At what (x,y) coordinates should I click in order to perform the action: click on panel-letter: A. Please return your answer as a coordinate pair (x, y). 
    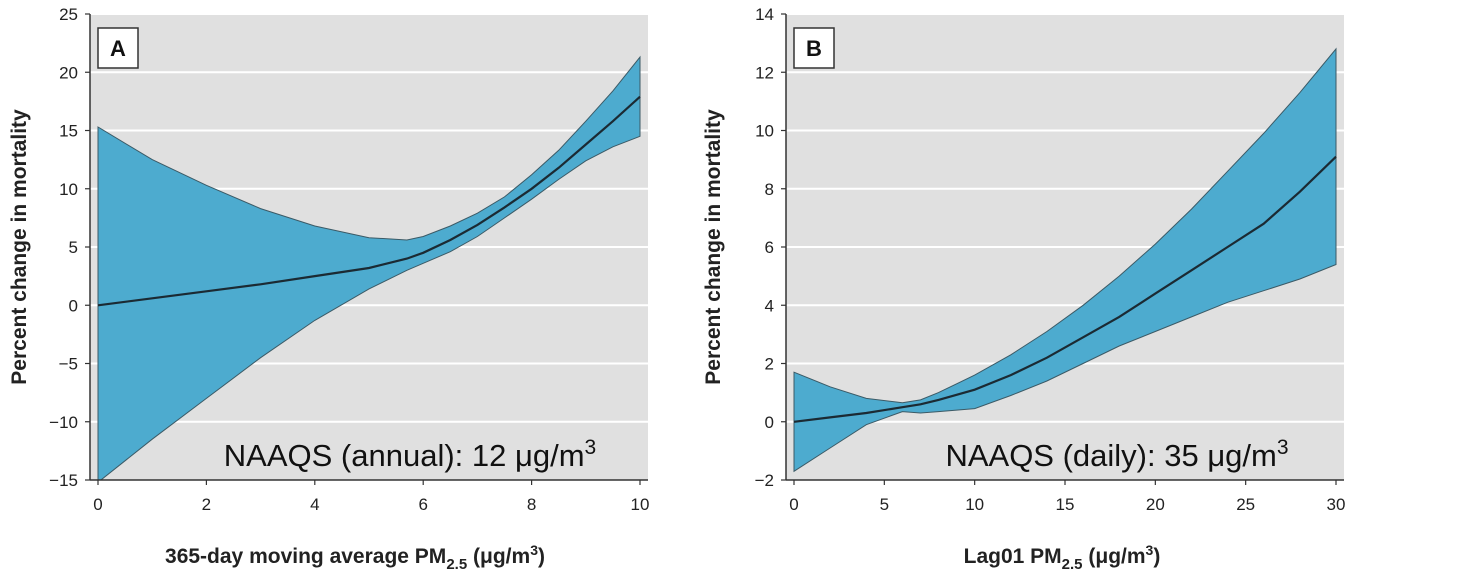
    Looking at the image, I should click on (118, 48).